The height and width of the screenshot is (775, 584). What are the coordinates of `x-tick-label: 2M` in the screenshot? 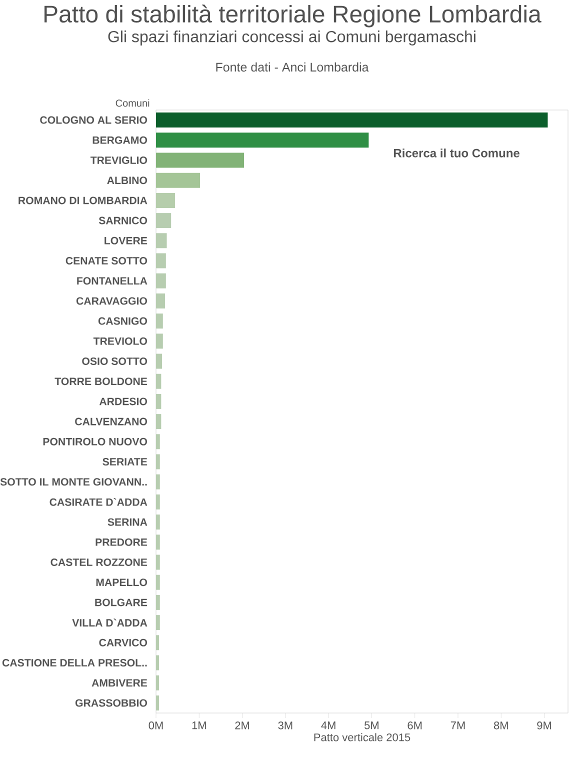 It's located at (242, 726).